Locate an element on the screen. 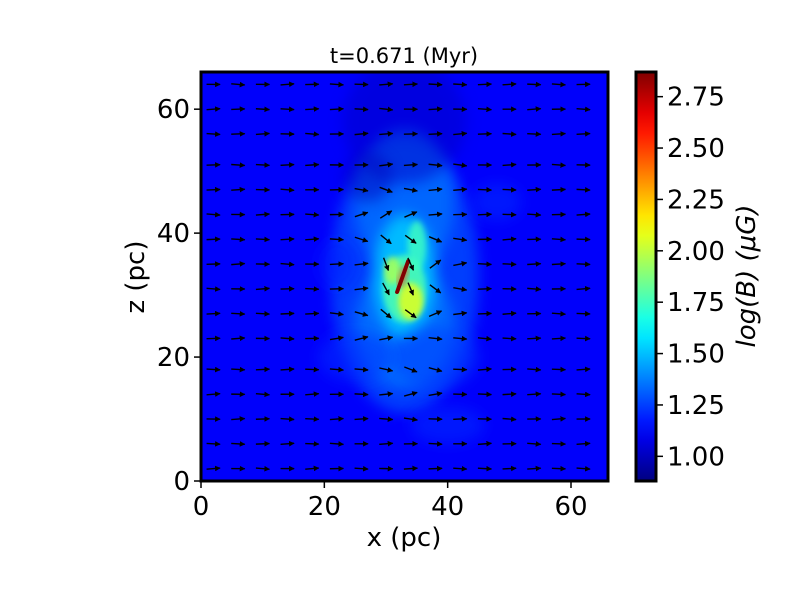 The height and width of the screenshot is (600, 800). colorbar-tick-label: 1.75 is located at coordinates (696, 303).